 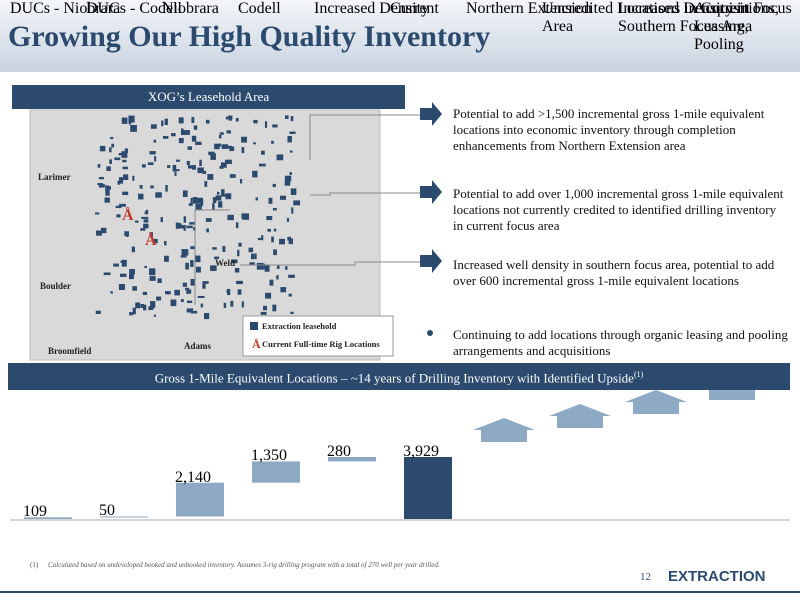 What do you see at coordinates (56, 286) in the screenshot?
I see `county-label: Boulder` at bounding box center [56, 286].